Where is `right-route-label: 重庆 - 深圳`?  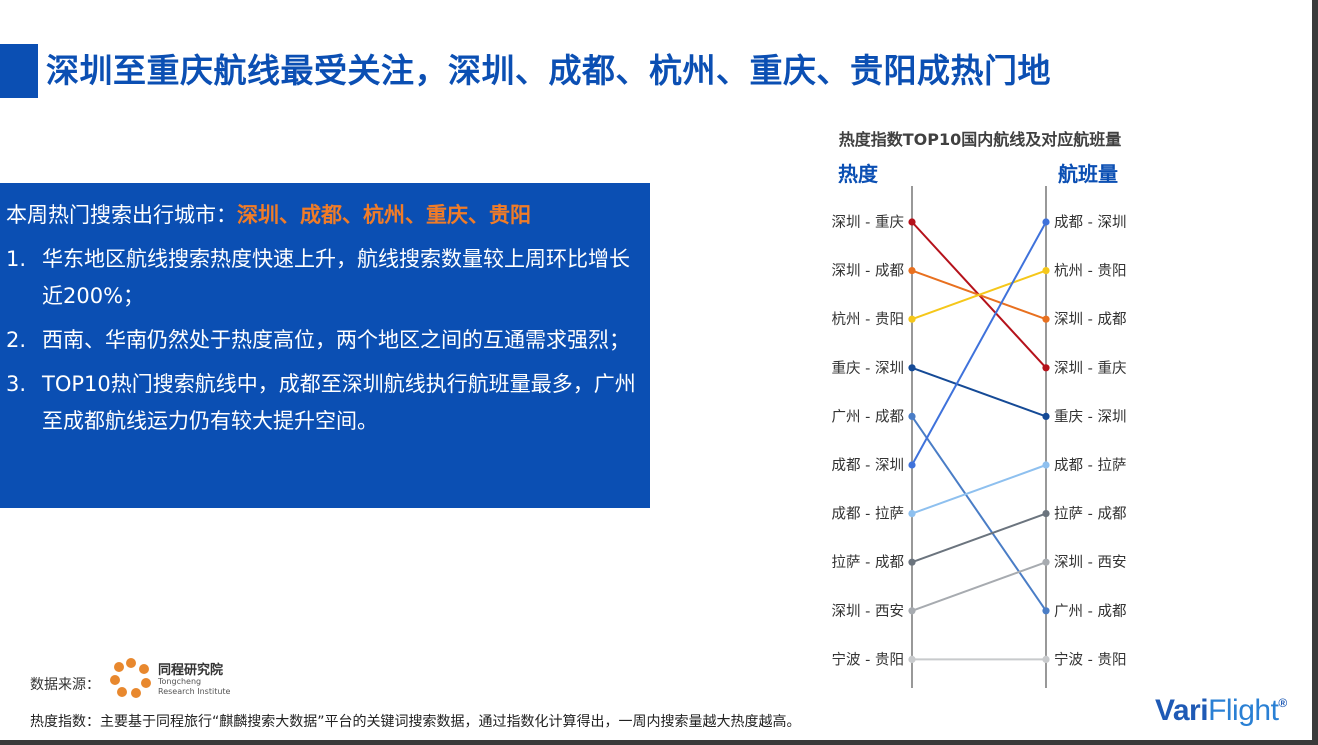 right-route-label: 重庆 - 深圳 is located at coordinates (1090, 416).